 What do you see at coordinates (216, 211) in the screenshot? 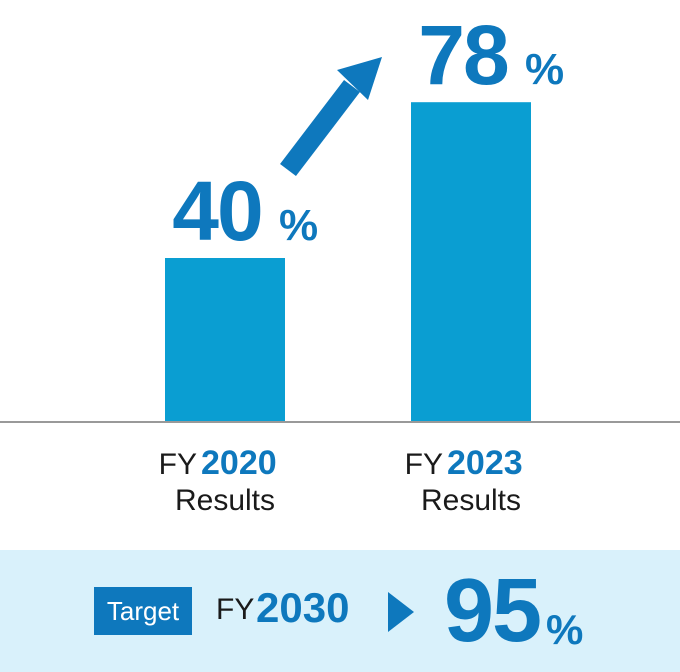
I see `value-label-2020: 40` at bounding box center [216, 211].